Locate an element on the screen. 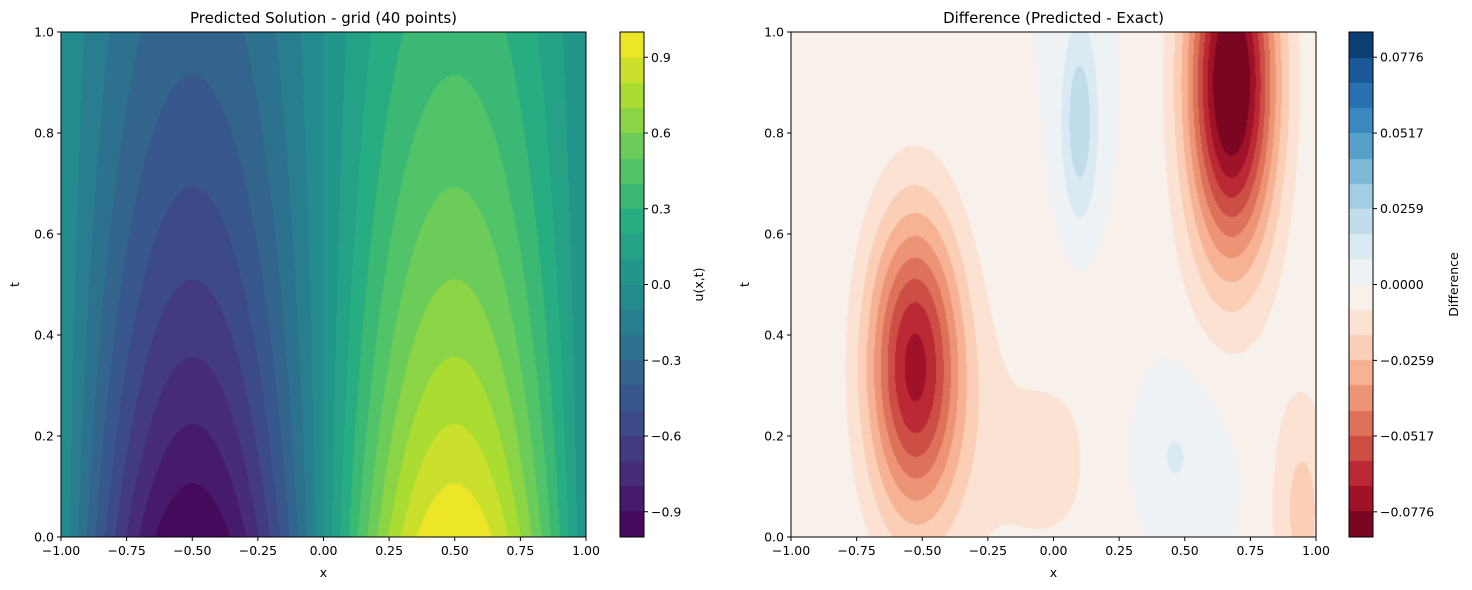  colorbar-tick-label: −0.0259 is located at coordinates (1407, 360).